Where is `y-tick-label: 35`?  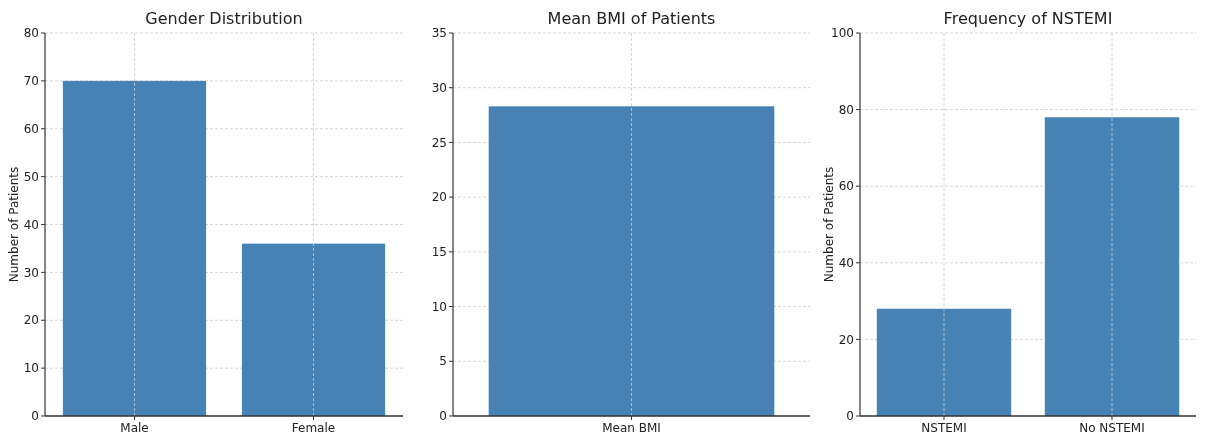
y-tick-label: 35 is located at coordinates (439, 33).